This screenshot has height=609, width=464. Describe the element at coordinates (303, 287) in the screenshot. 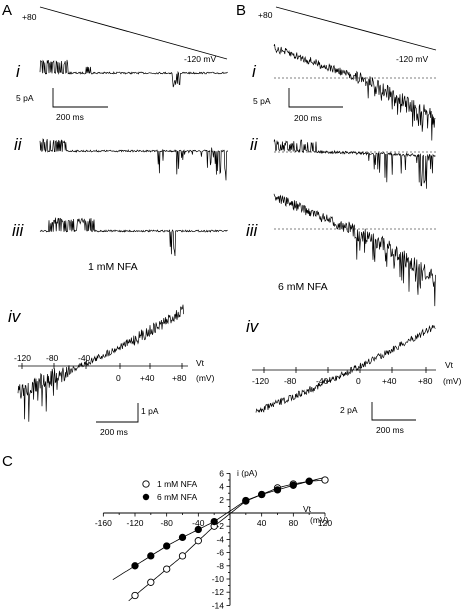

I see `panel-b-drug-label: 6 mM NFA` at that location.